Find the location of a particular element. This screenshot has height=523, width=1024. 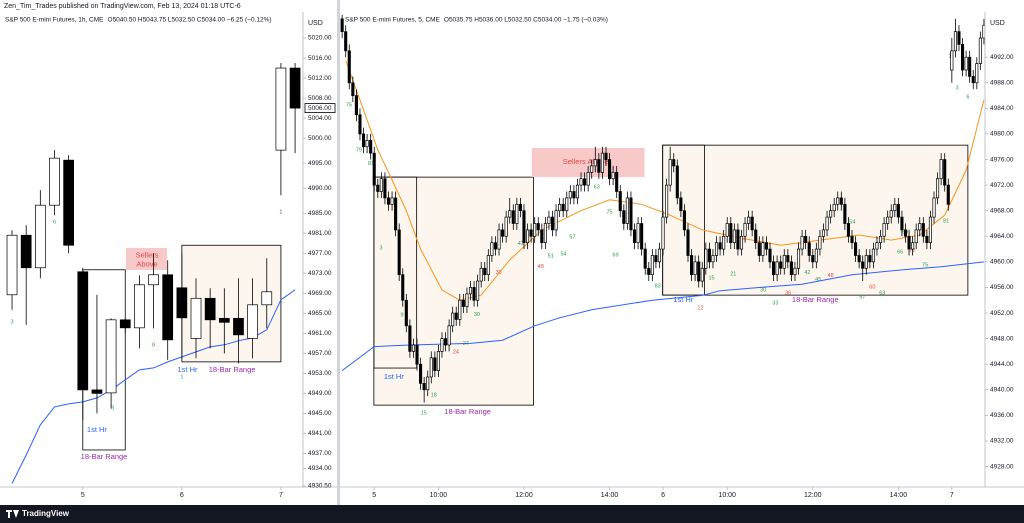

annotation: 30 is located at coordinates (763, 290).